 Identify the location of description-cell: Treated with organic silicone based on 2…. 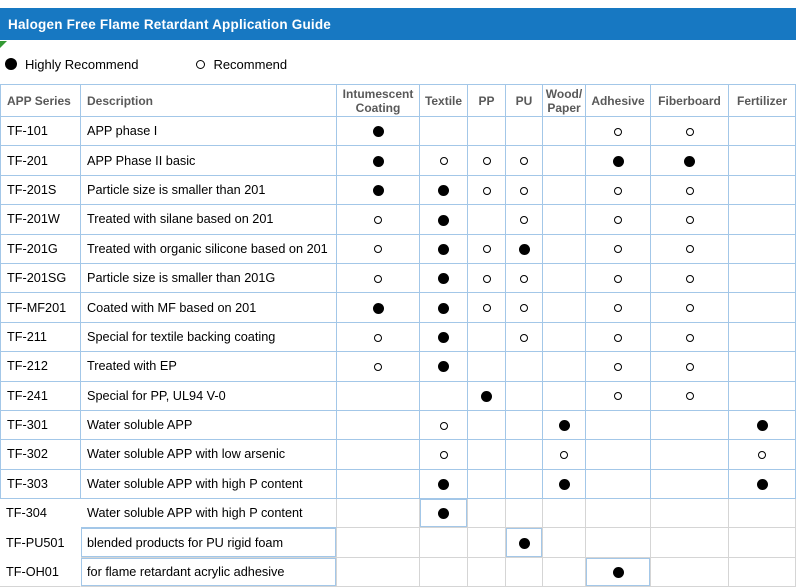
(209, 249).